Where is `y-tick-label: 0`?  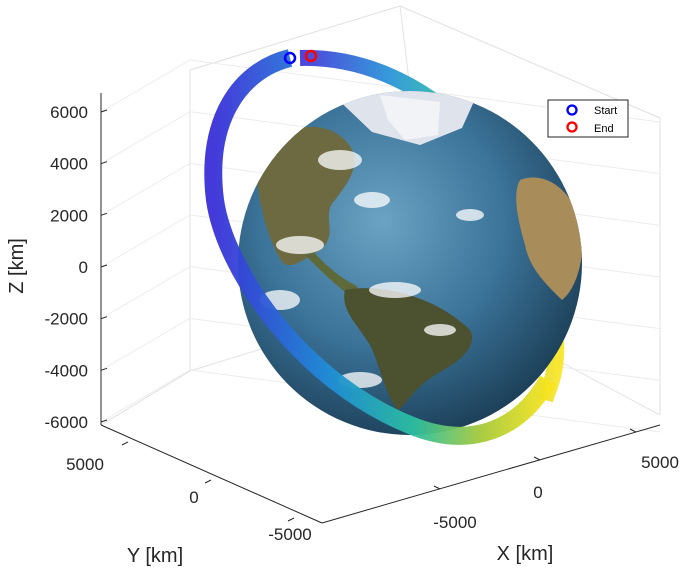
y-tick-label: 0 is located at coordinates (193, 497).